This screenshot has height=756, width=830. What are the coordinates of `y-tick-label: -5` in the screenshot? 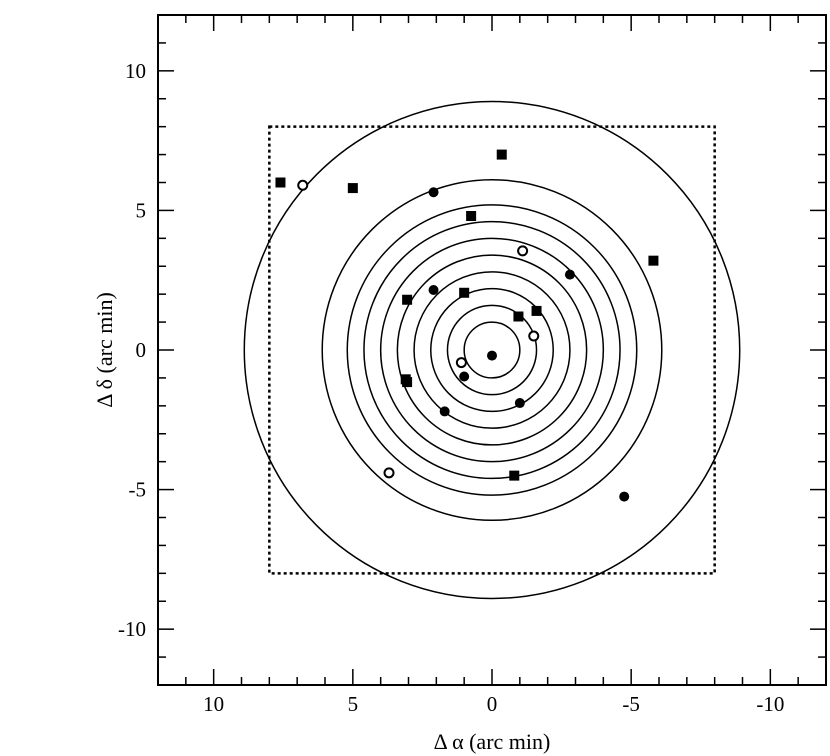 It's located at (138, 490).